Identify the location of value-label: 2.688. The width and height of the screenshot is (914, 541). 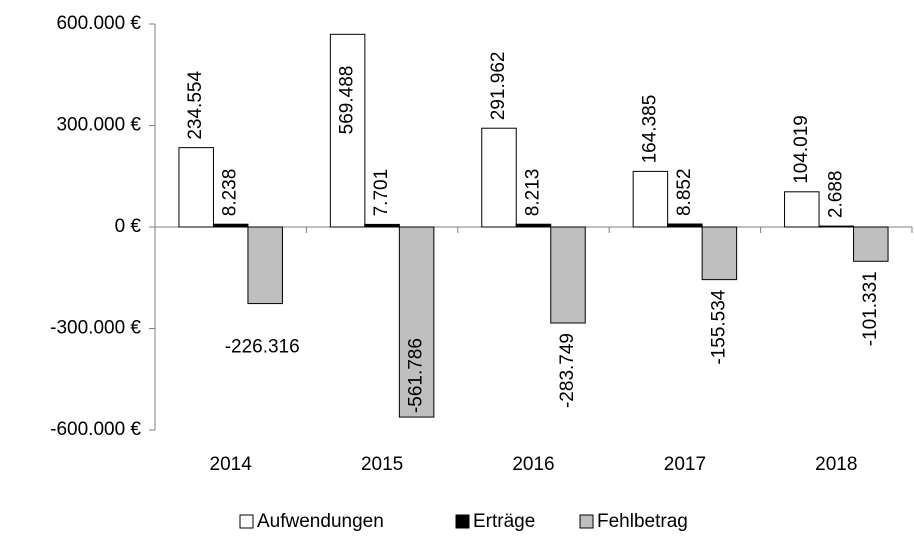
(835, 195).